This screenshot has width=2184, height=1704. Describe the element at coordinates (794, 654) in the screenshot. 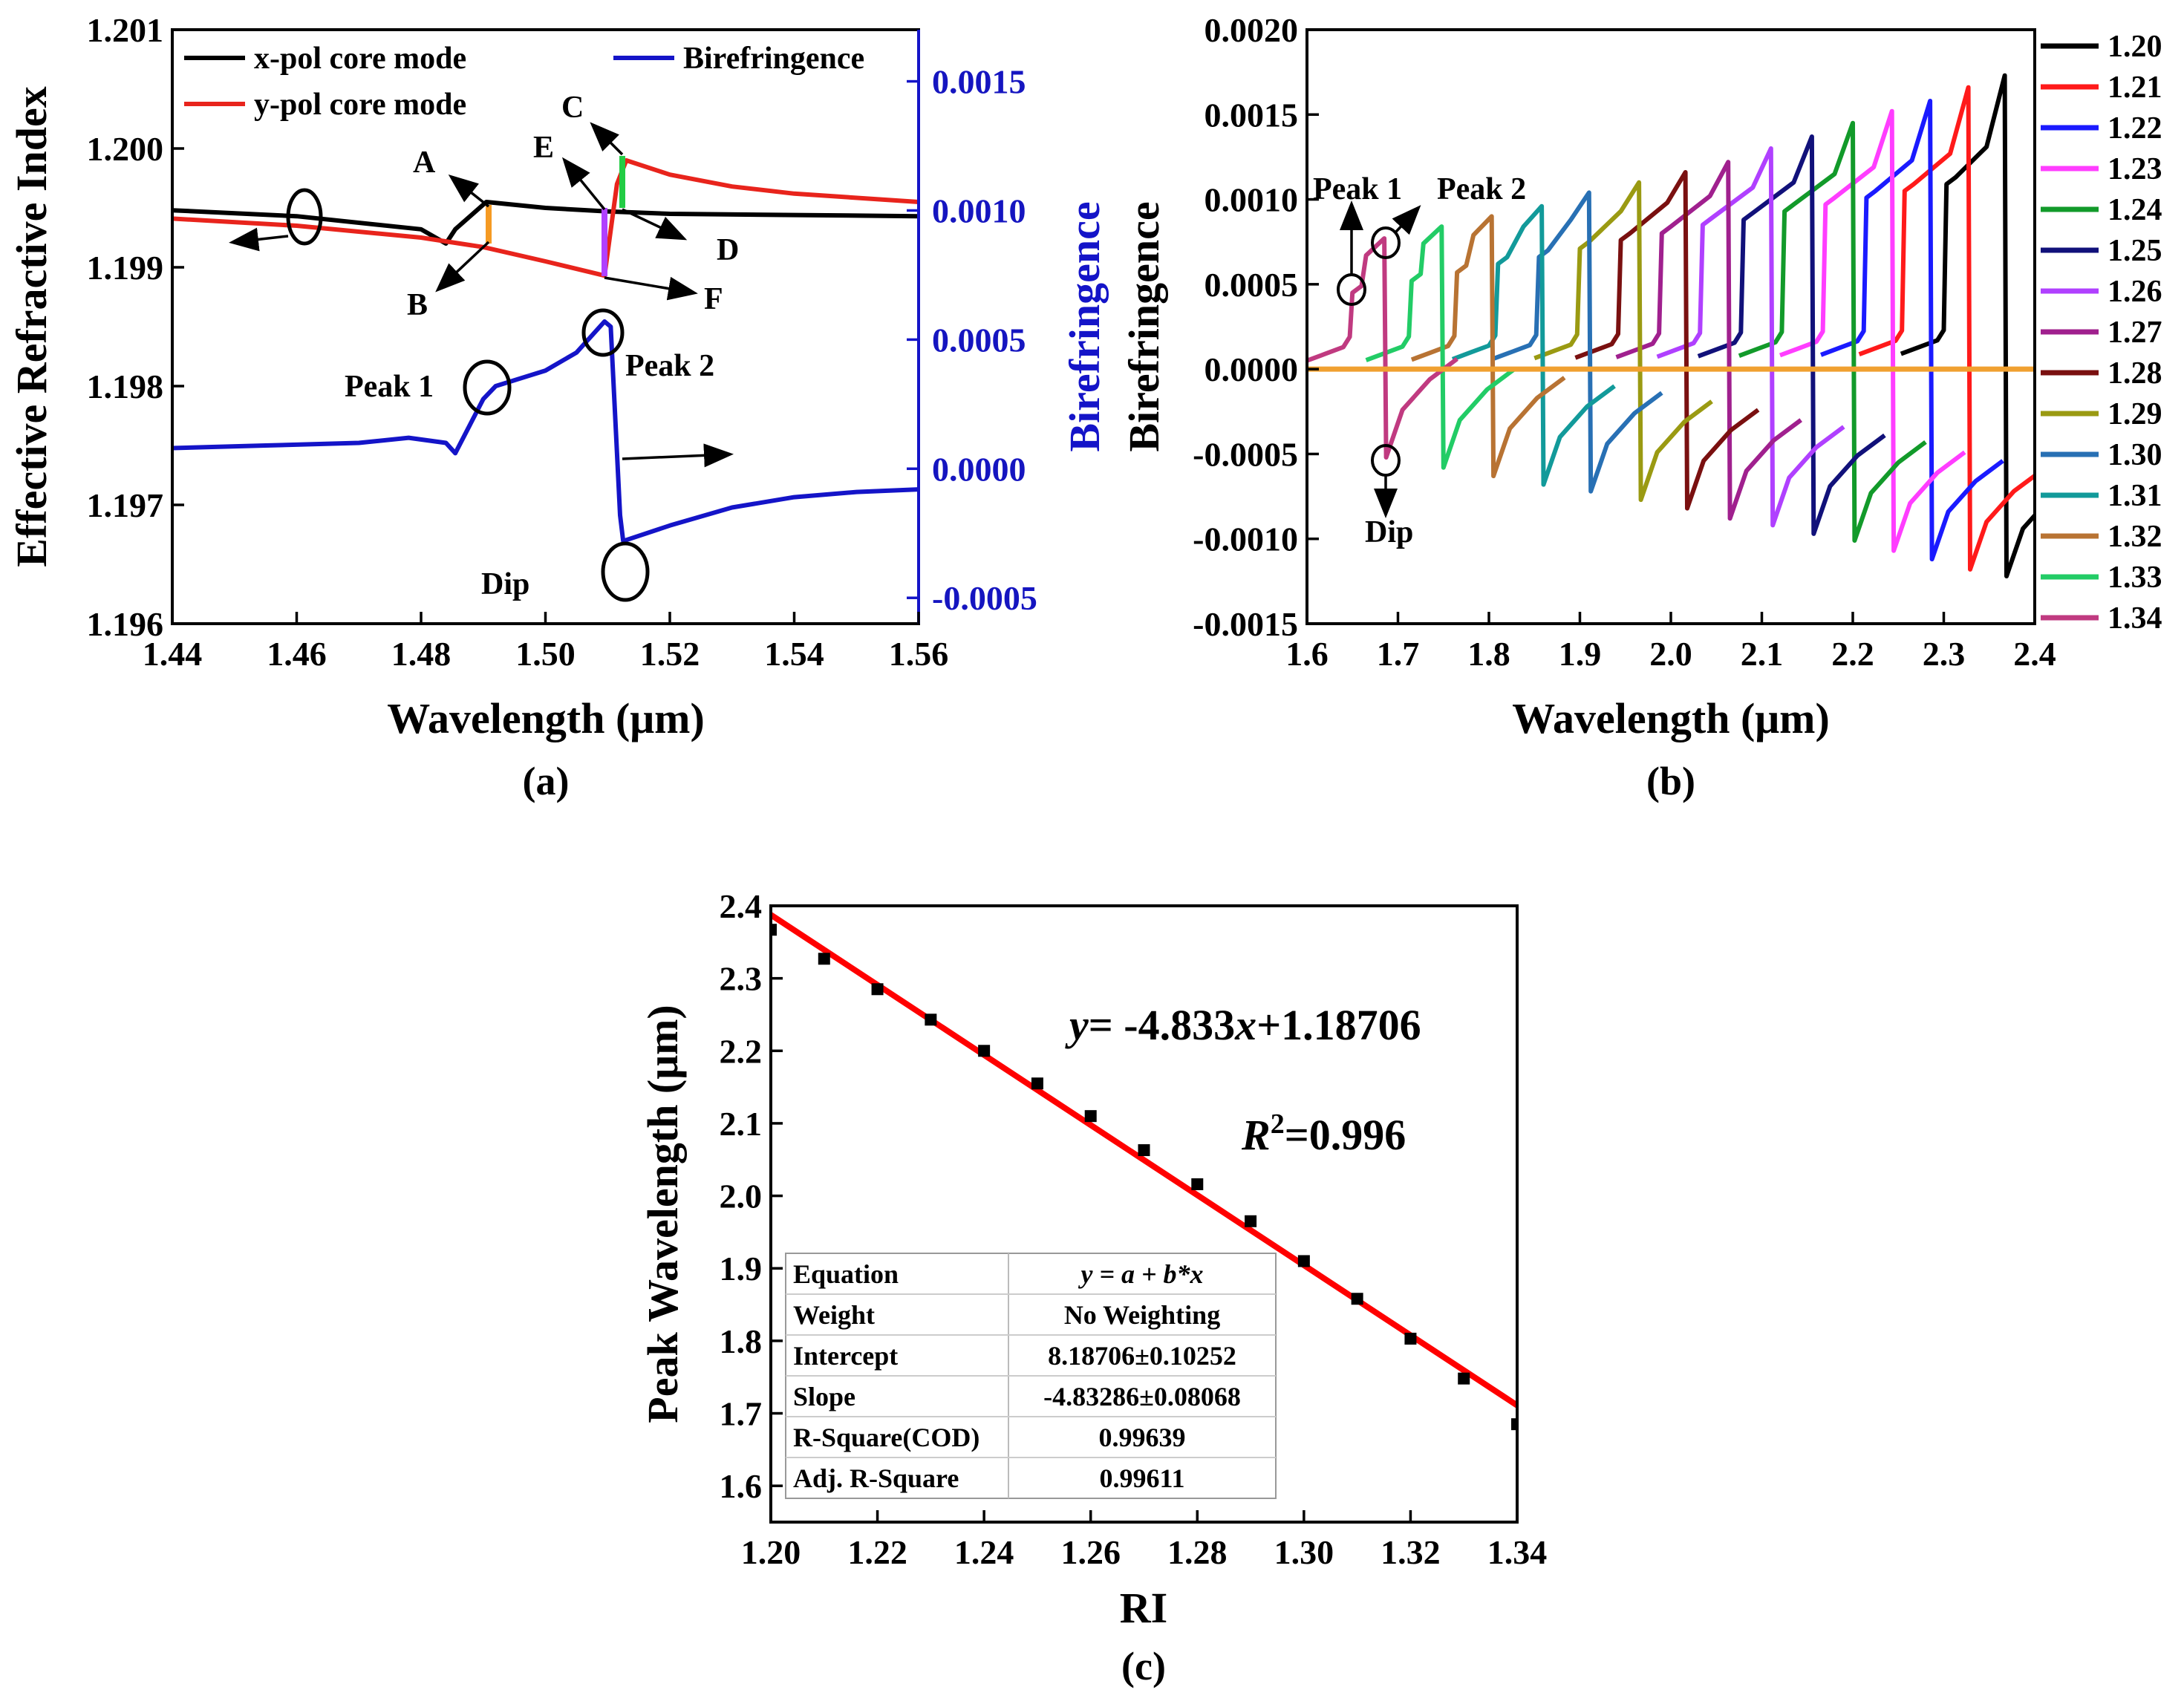

I see `panel-a-xtick-label-5: 1.54` at that location.